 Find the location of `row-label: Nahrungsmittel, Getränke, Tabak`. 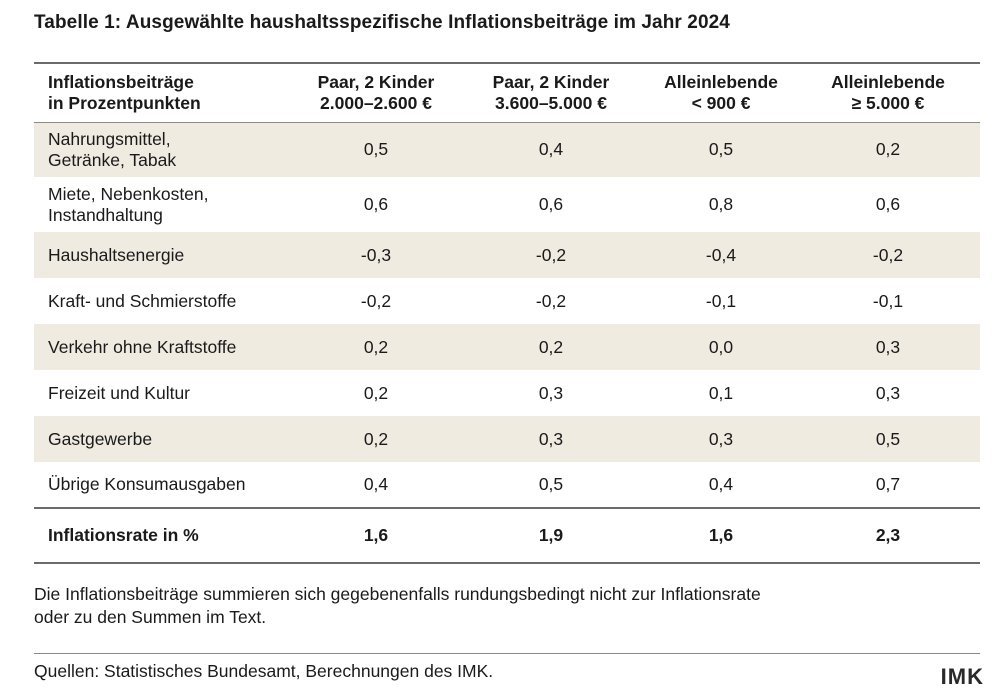

row-label: Nahrungsmittel, Getränke, Tabak is located at coordinates (165, 149).